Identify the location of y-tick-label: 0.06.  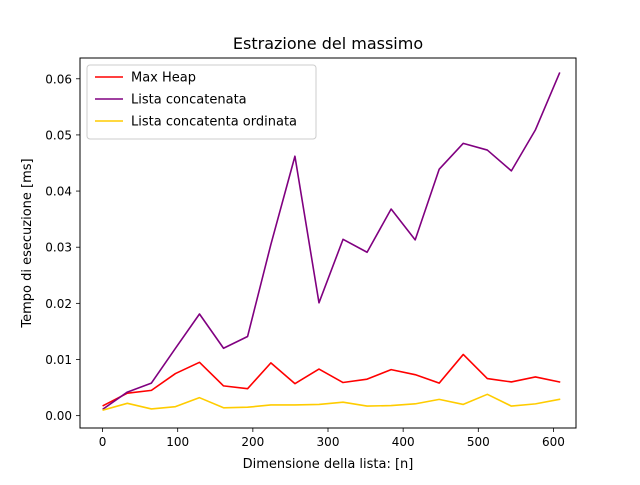
(58, 79).